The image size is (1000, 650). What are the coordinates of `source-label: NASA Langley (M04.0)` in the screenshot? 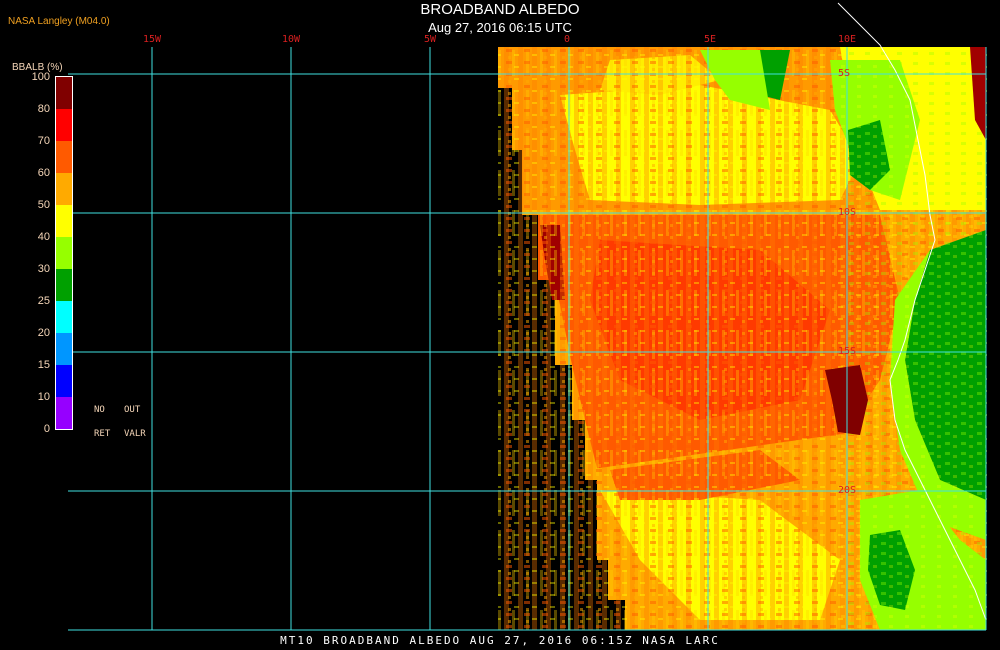 It's located at (59, 21).